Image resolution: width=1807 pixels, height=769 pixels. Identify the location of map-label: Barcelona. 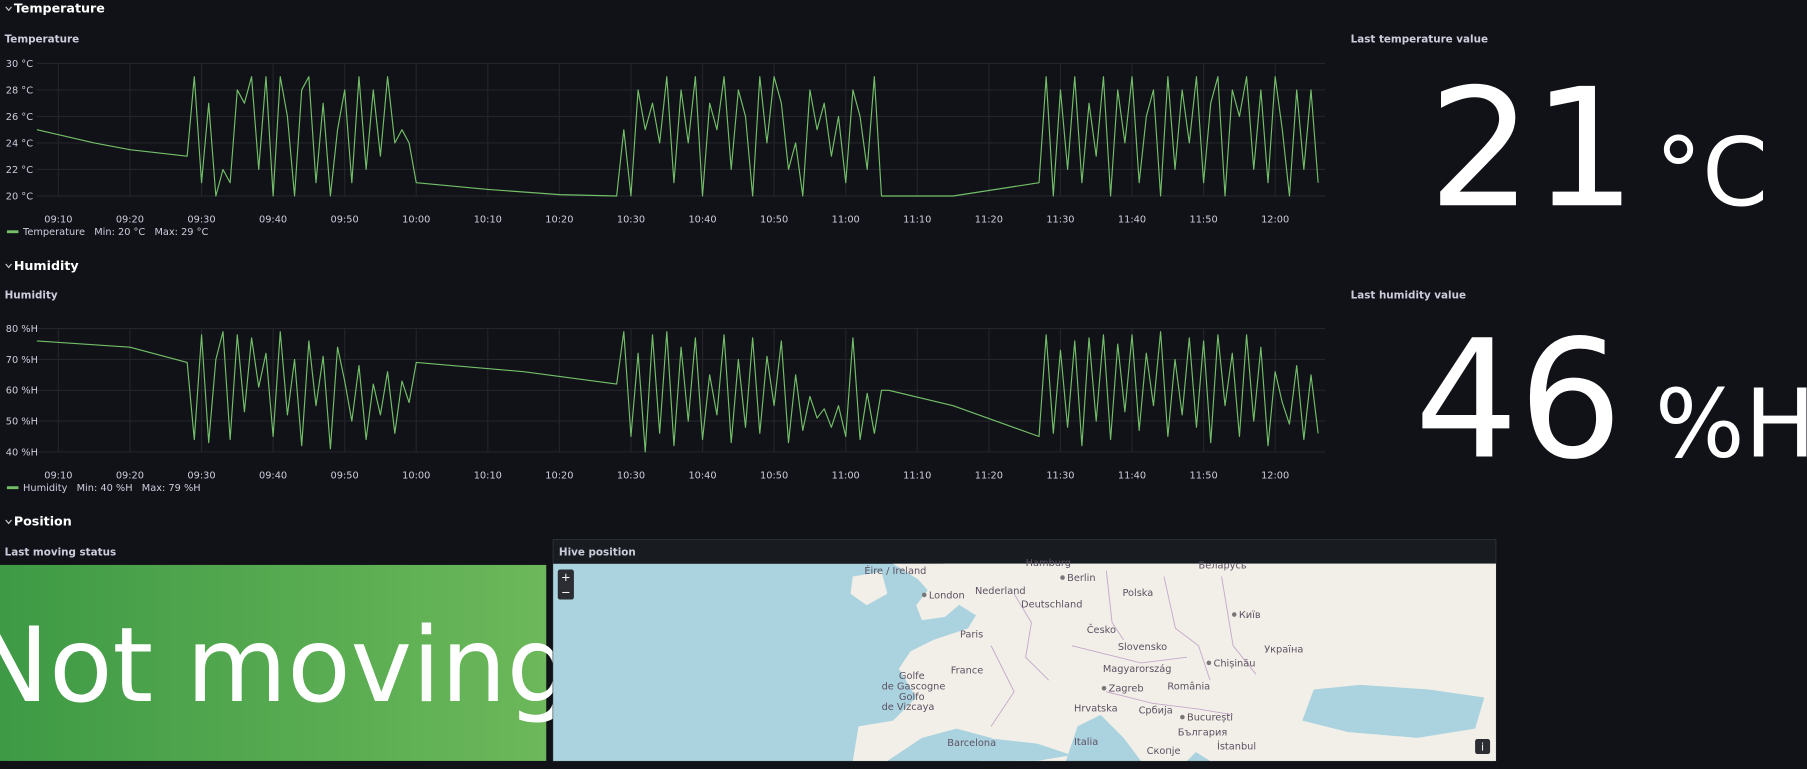
(971, 743).